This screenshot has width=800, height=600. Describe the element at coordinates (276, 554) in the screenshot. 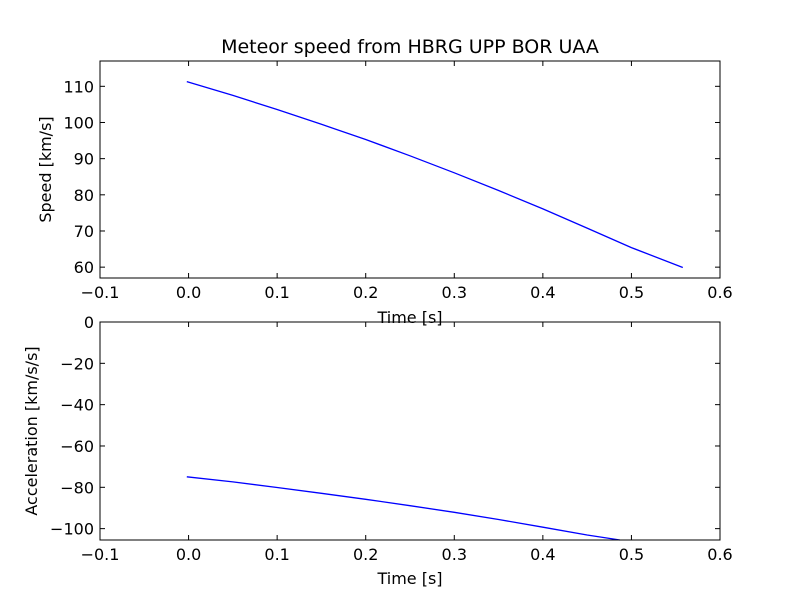

I see `acceleration-x-tick-label: 0.1` at that location.